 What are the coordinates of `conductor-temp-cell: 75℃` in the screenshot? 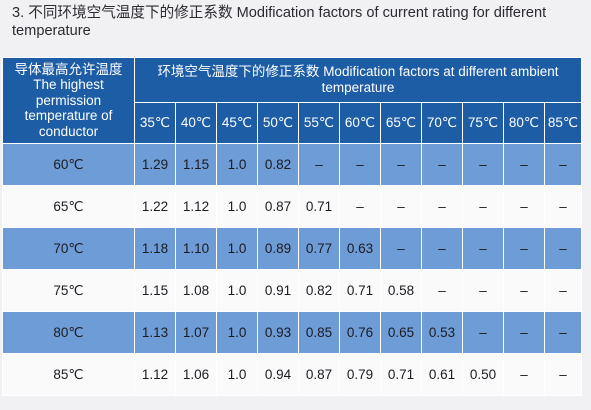 It's located at (68, 290).